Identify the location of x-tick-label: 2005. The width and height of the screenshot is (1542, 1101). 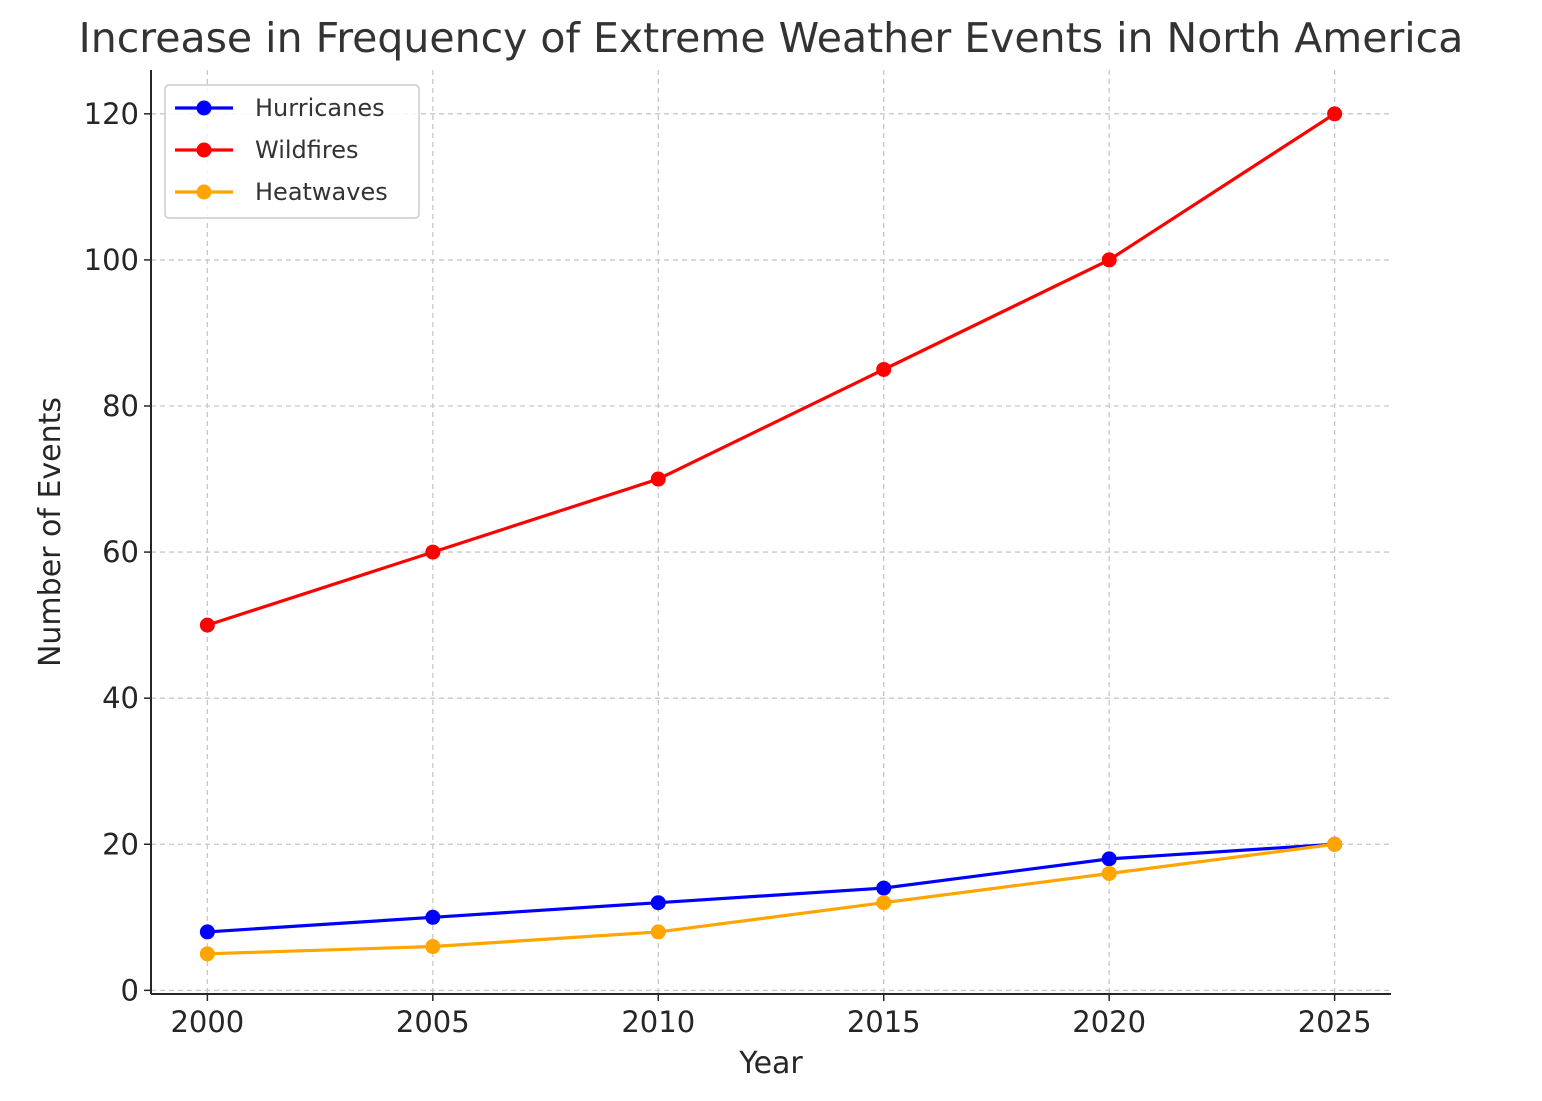
(433, 1022).